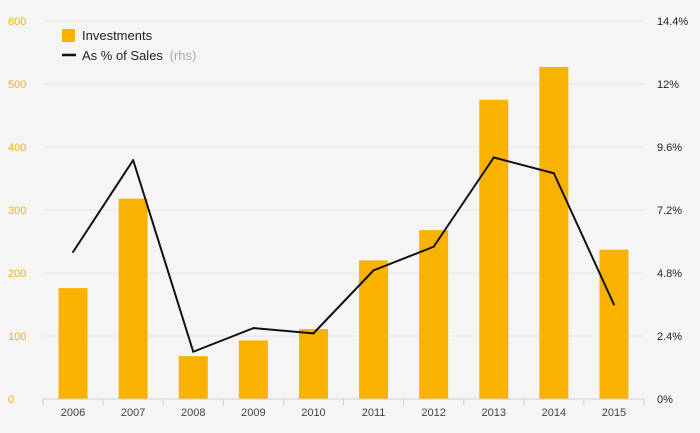  What do you see at coordinates (73, 413) in the screenshot?
I see `x-tick-label: 2006` at bounding box center [73, 413].